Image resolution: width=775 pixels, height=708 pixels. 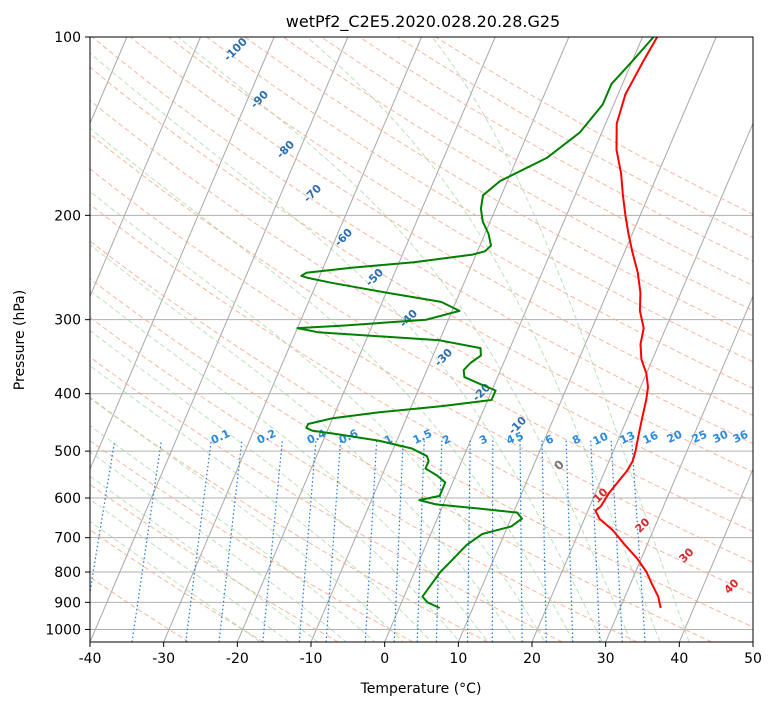 What do you see at coordinates (679, 659) in the screenshot?
I see `x-tick-label: 40` at bounding box center [679, 659].